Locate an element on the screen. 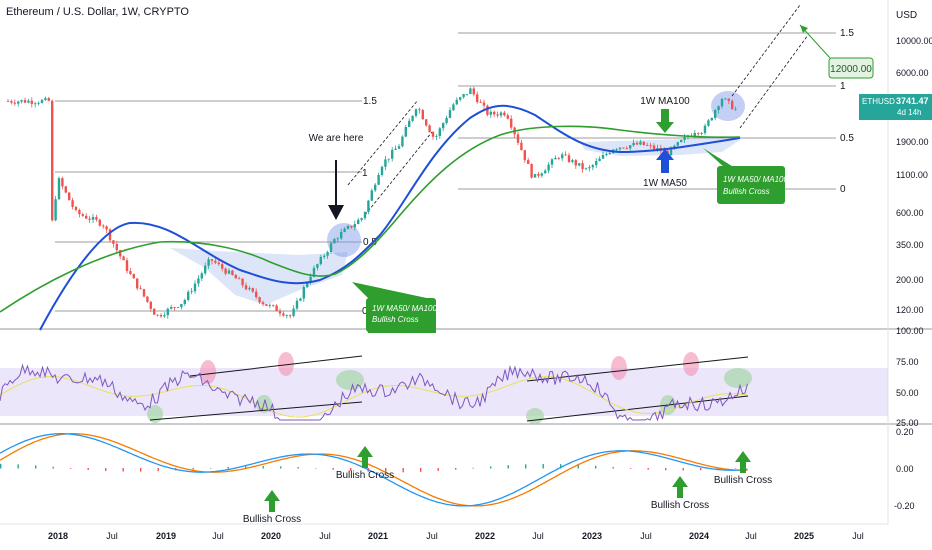 The width and height of the screenshot is (932, 550). x-tick-label: Jul is located at coordinates (218, 536).